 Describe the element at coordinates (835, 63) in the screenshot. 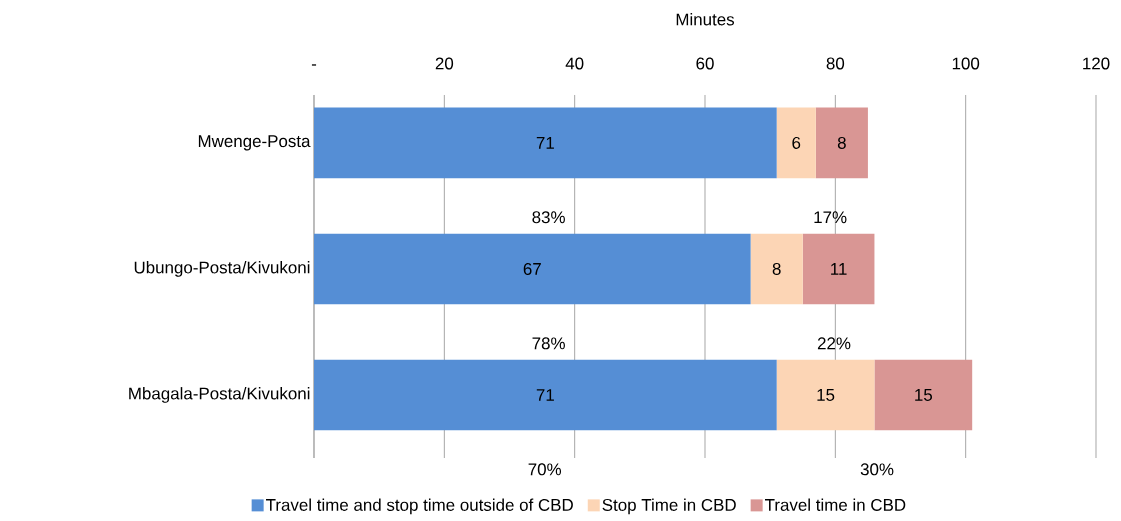

I see `x-tick-label: 80` at that location.